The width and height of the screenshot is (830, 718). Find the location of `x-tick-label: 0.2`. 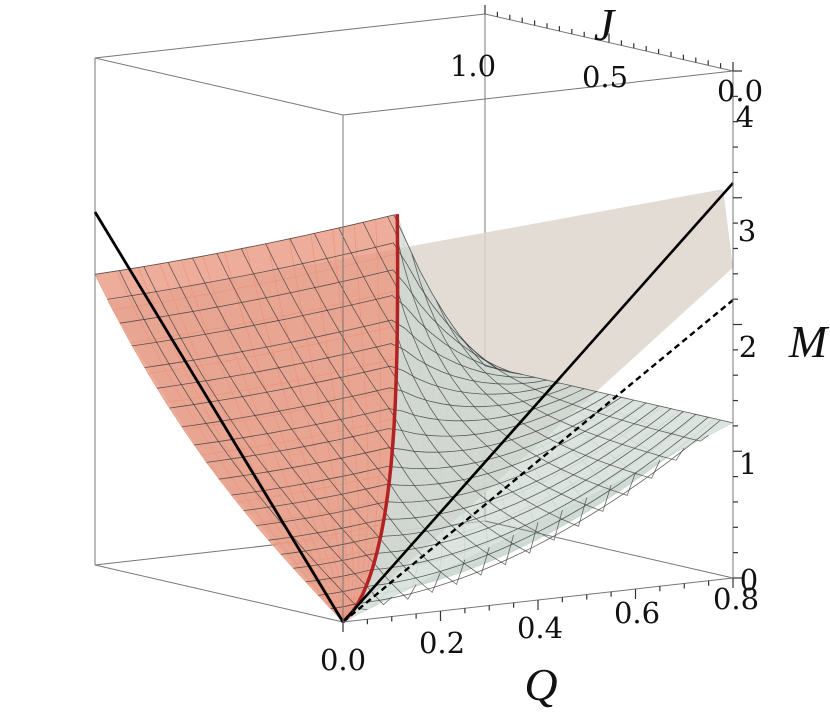

x-tick-label: 0.2 is located at coordinates (442, 643).